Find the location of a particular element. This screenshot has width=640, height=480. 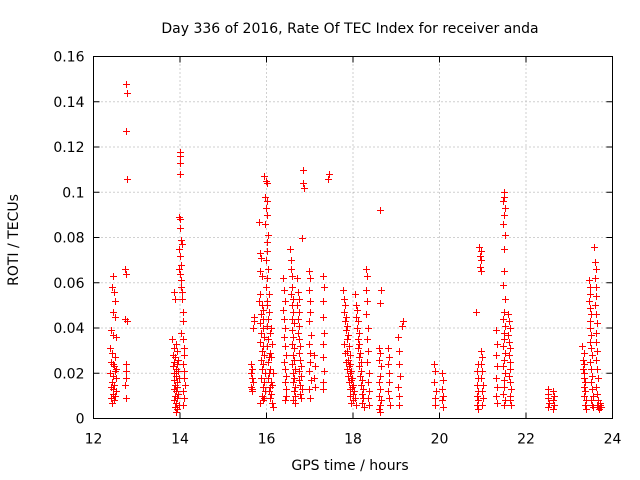

y-tick-label: 0.14 is located at coordinates (68, 103).